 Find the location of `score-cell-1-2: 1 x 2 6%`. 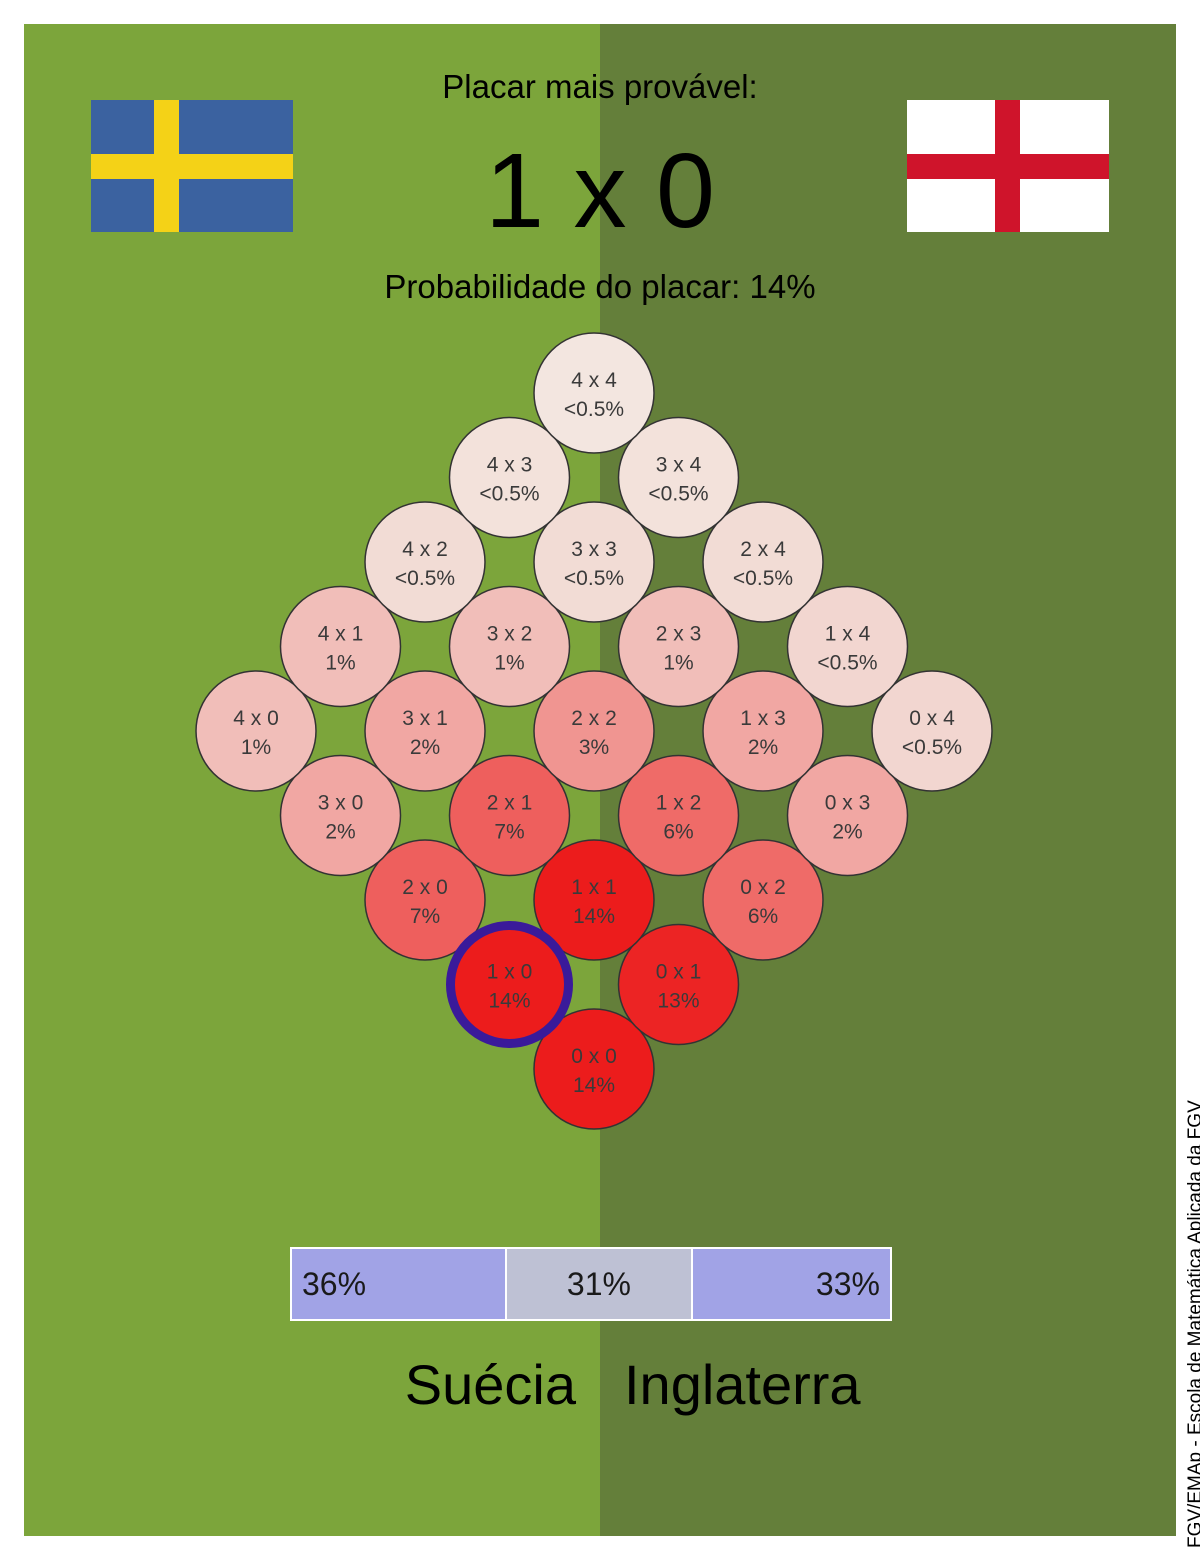

score-cell-1-2: 1 x 2 6% is located at coordinates (678, 815).